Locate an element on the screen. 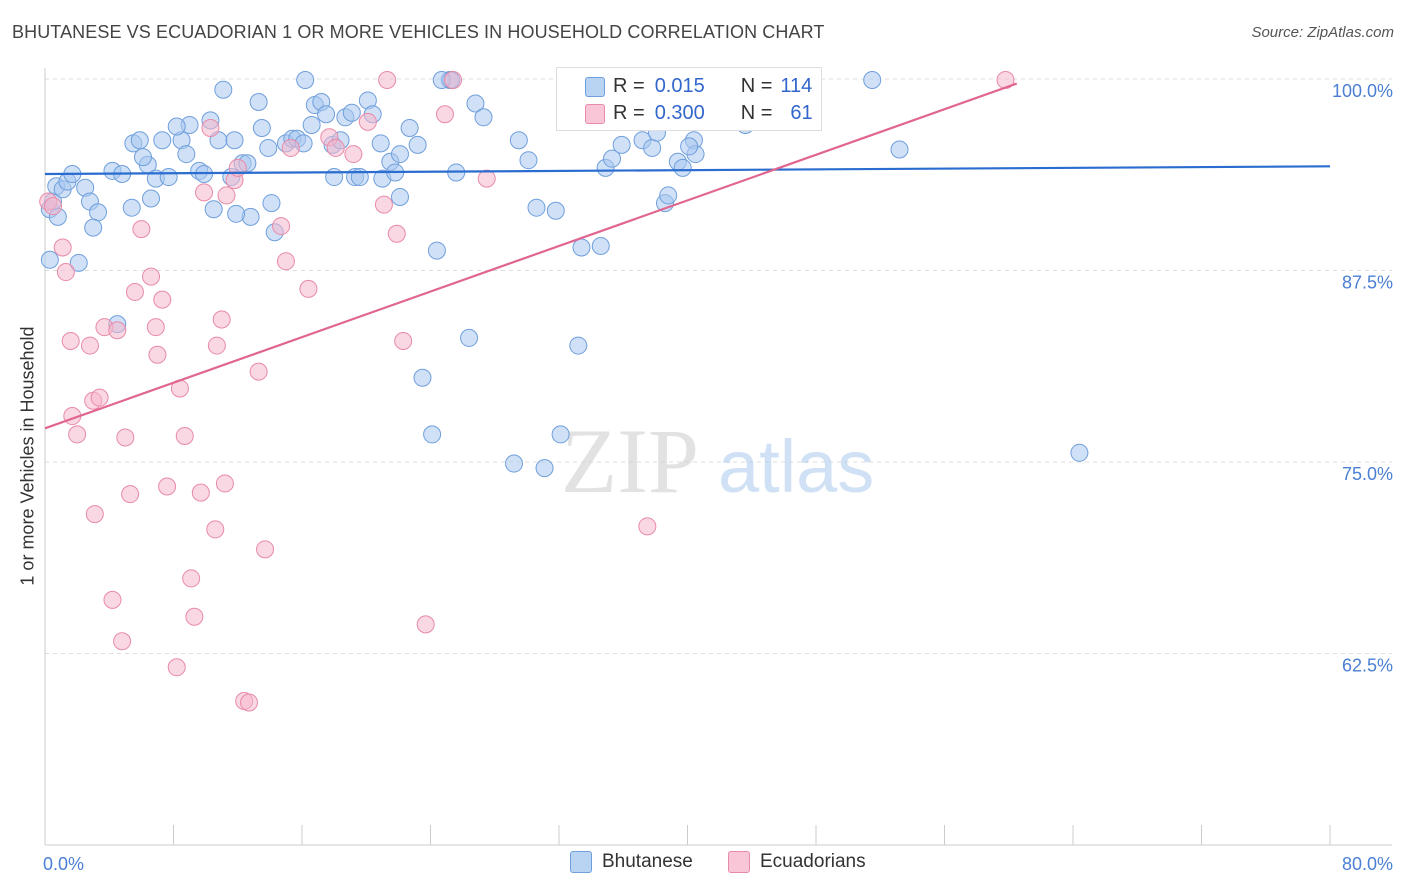 The width and height of the screenshot is (1406, 892). watermark: ZIP atlas is located at coordinates (717, 461).